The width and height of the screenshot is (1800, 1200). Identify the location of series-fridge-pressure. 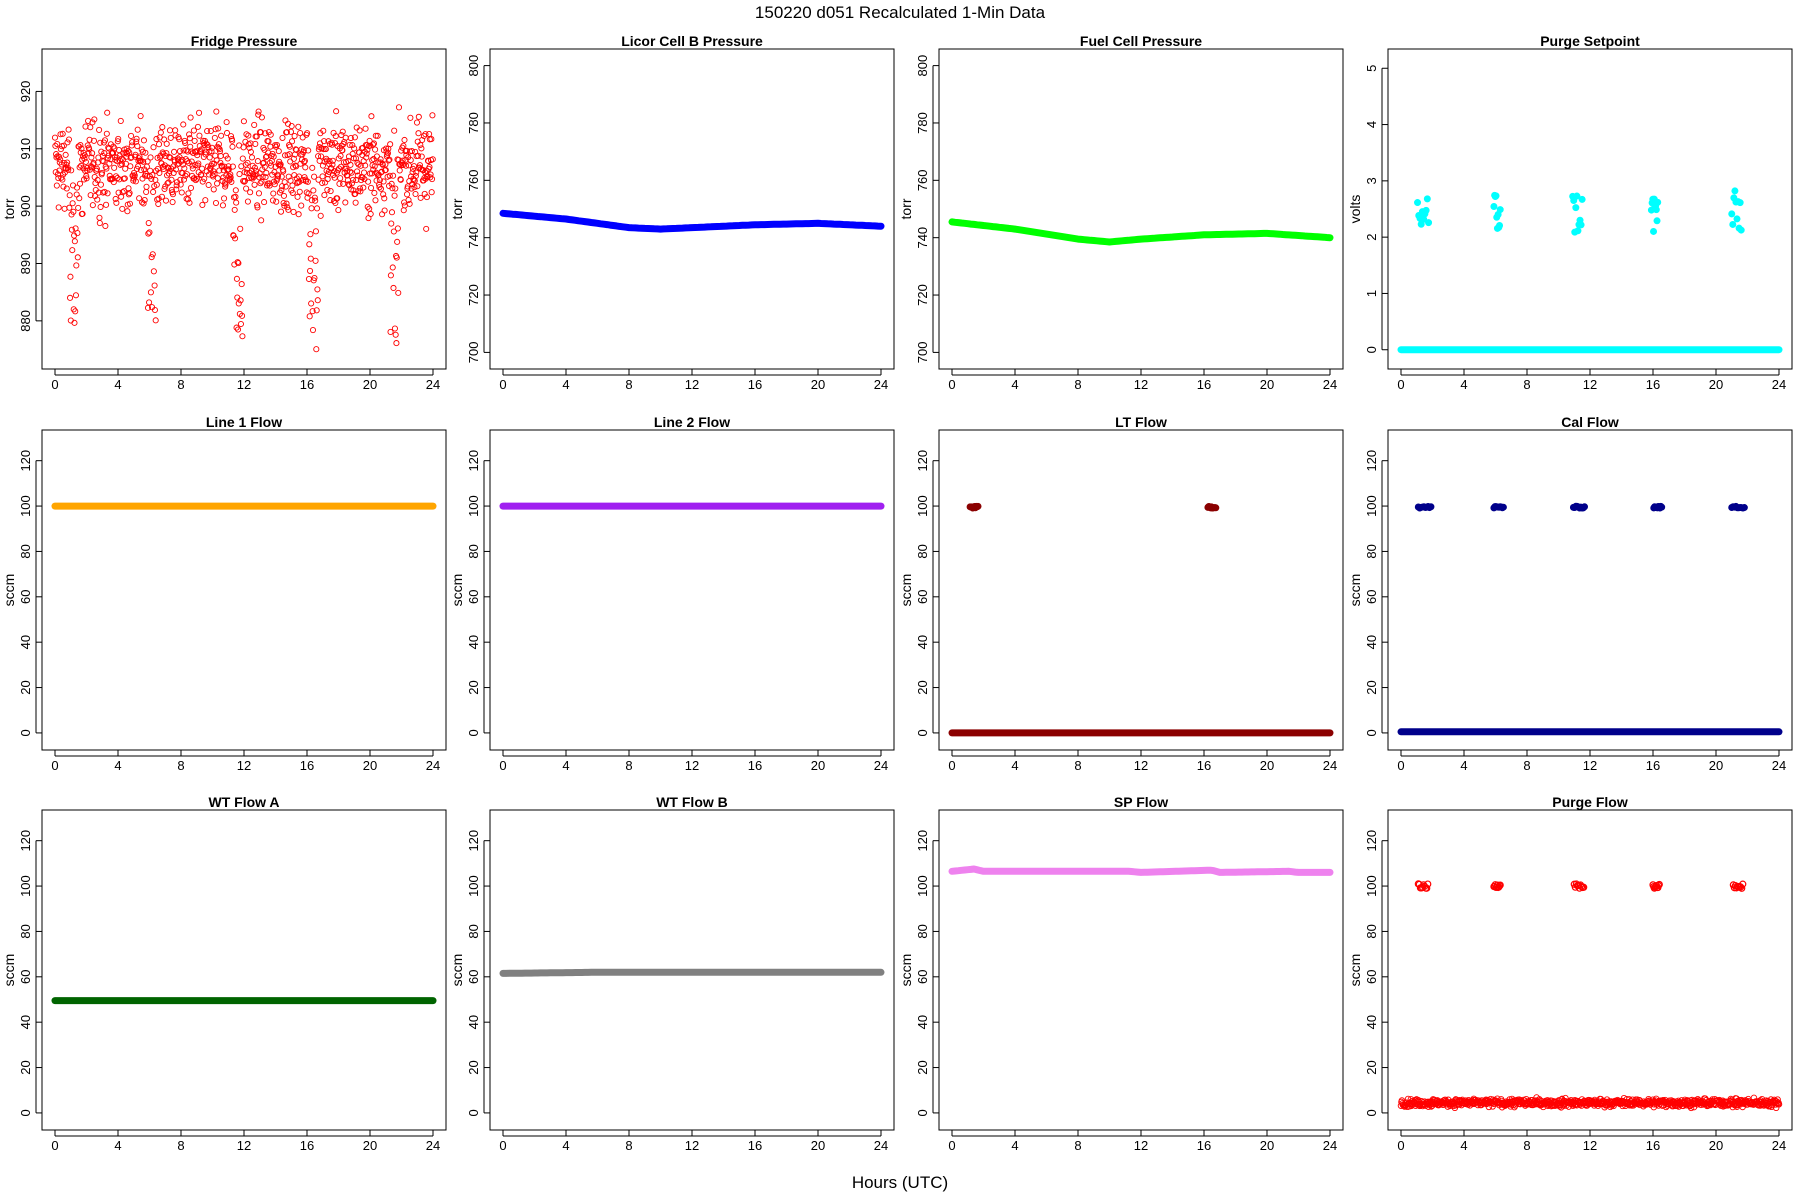
(243, 228).